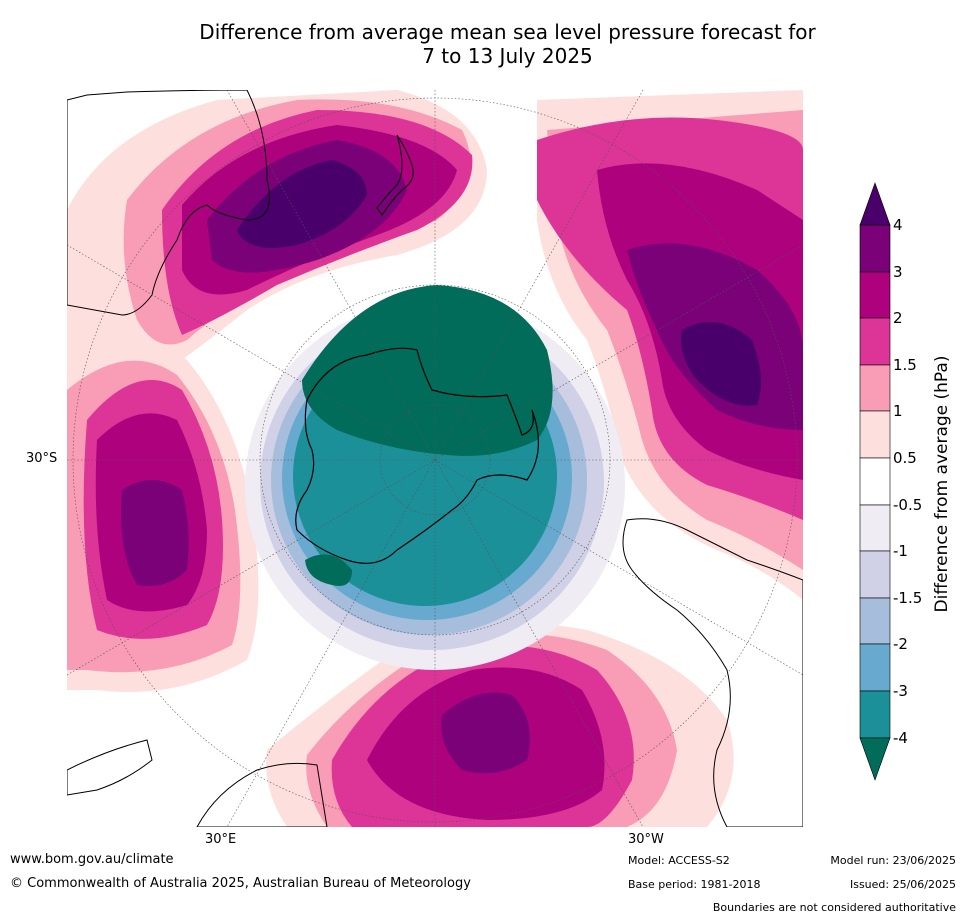 This screenshot has width=965, height=919. What do you see at coordinates (898, 411) in the screenshot?
I see `colorbar-tick-label: 1` at bounding box center [898, 411].